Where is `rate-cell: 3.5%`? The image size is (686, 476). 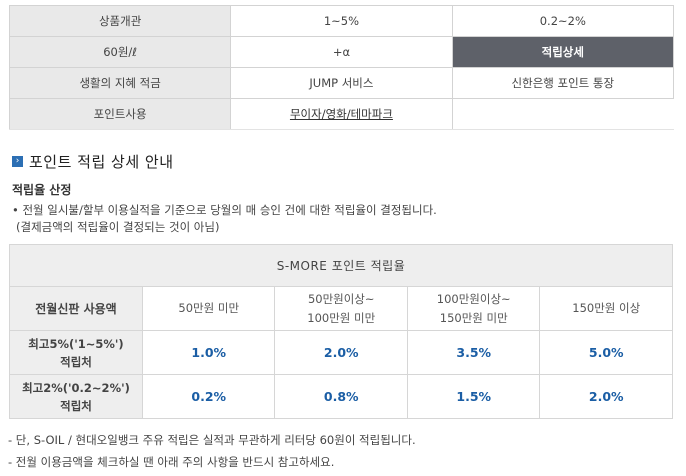
rate-cell: 3.5% is located at coordinates (473, 352).